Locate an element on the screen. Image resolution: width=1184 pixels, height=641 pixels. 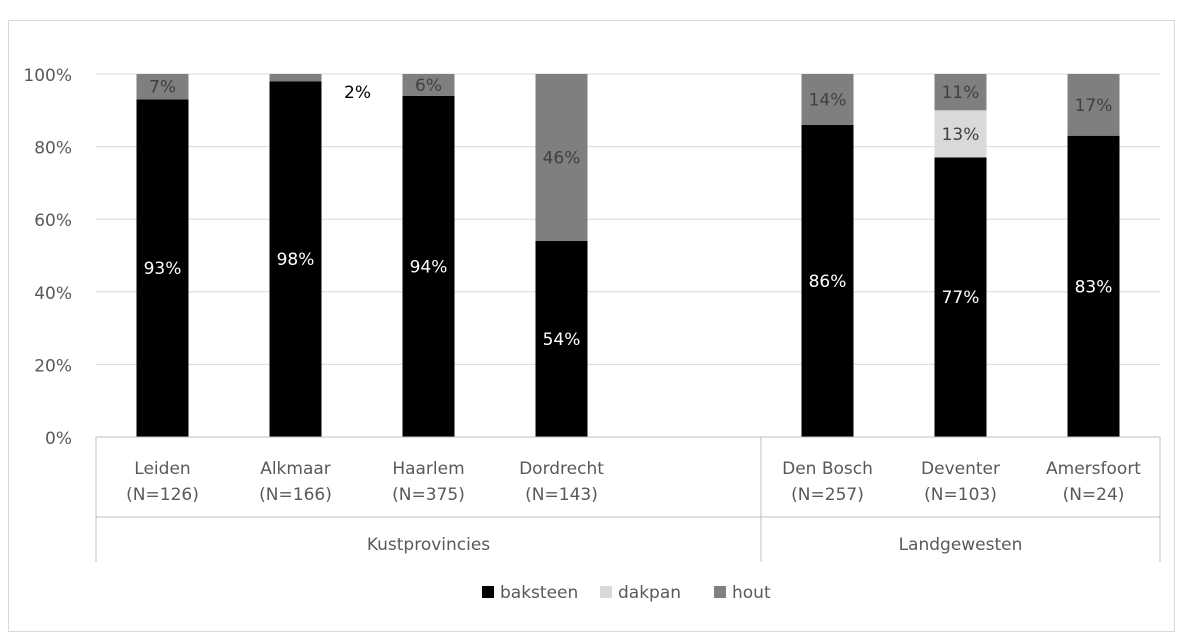
data-label: 94% is located at coordinates (429, 267).